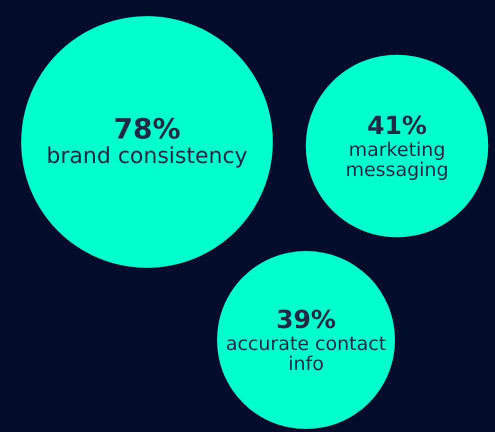  What do you see at coordinates (306, 319) in the screenshot?
I see `data-label: 39%` at bounding box center [306, 319].